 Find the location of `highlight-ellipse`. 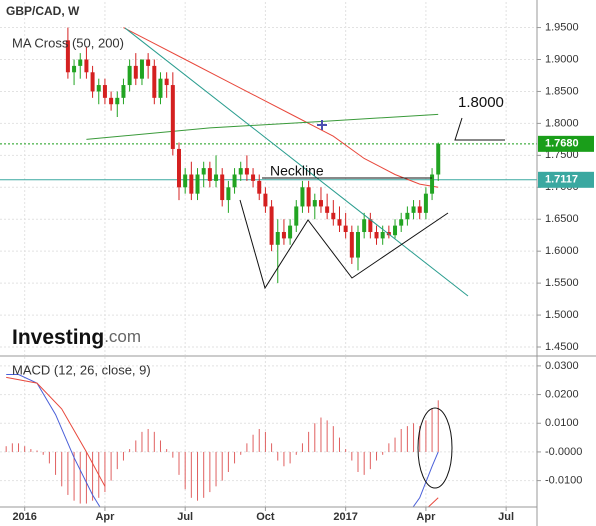

highlight-ellipse is located at coordinates (435, 448).